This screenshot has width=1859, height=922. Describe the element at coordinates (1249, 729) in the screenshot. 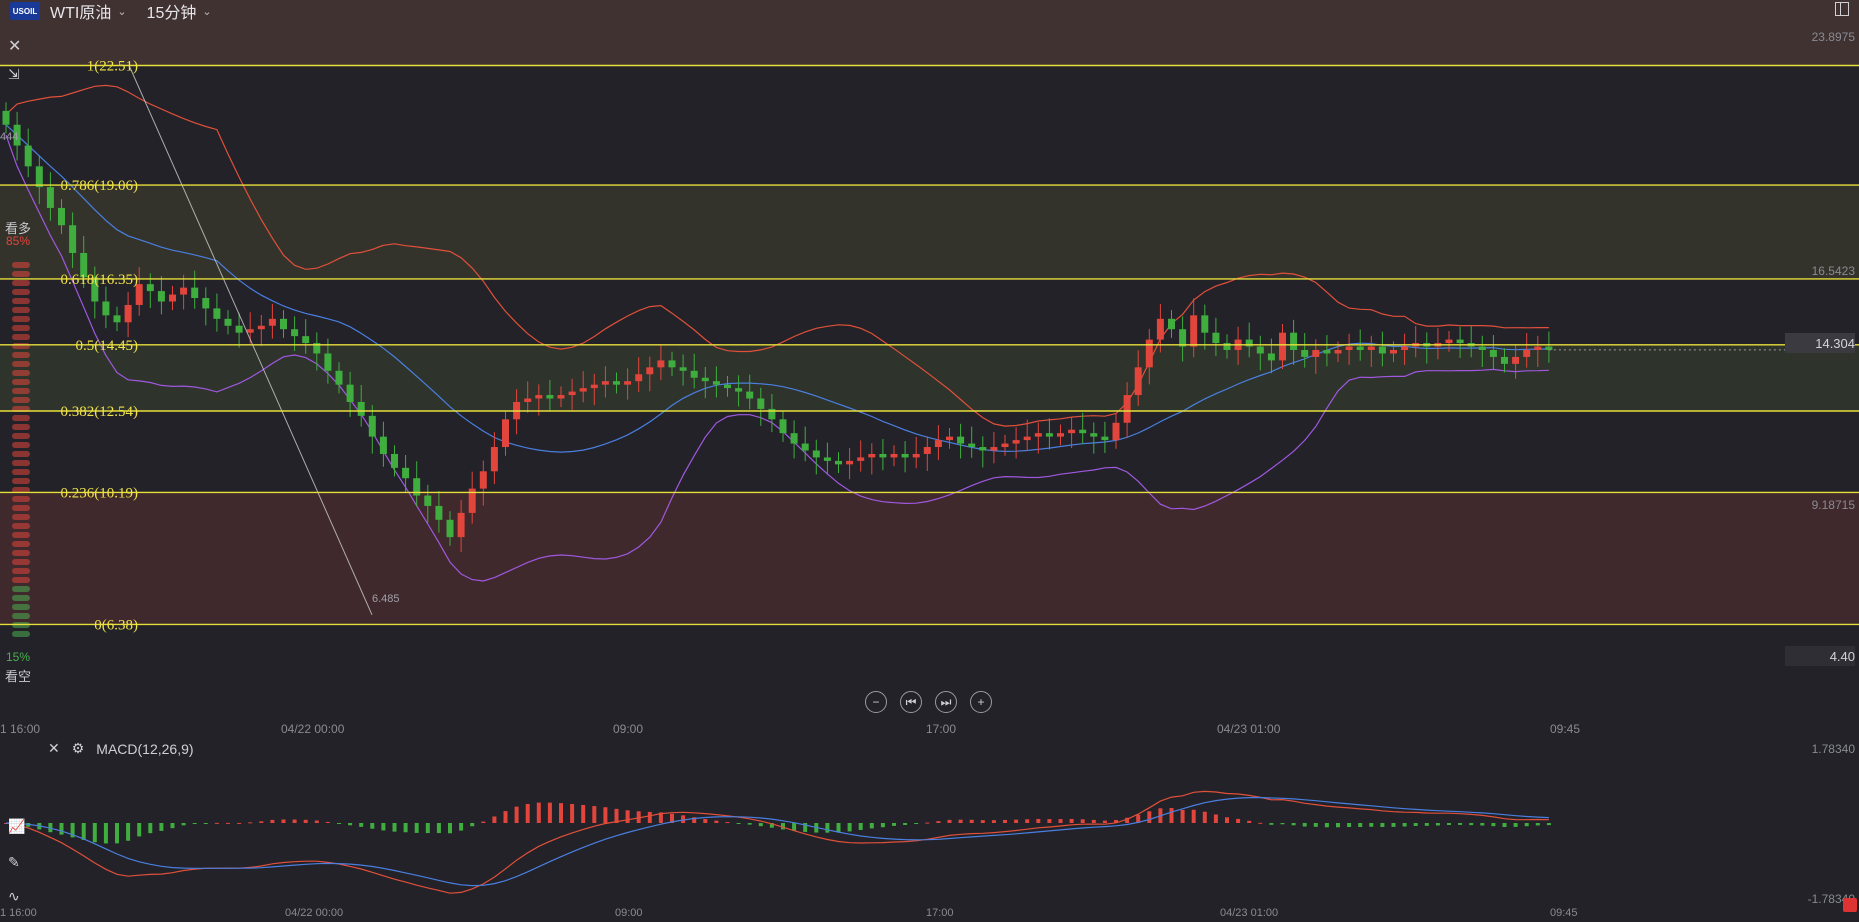

I see `time-axis-label: 04/23 01:00` at that location.